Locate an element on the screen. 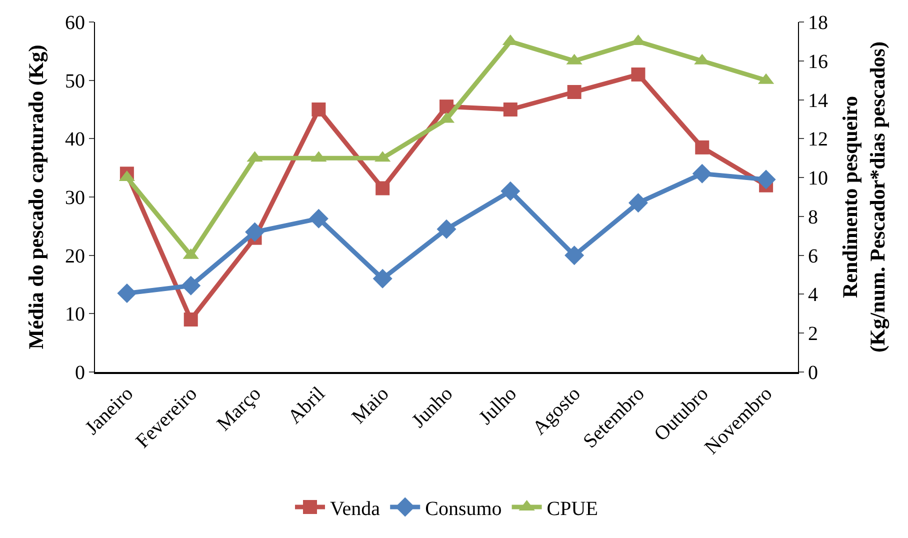  y-tick-label: 20 is located at coordinates (75, 256).